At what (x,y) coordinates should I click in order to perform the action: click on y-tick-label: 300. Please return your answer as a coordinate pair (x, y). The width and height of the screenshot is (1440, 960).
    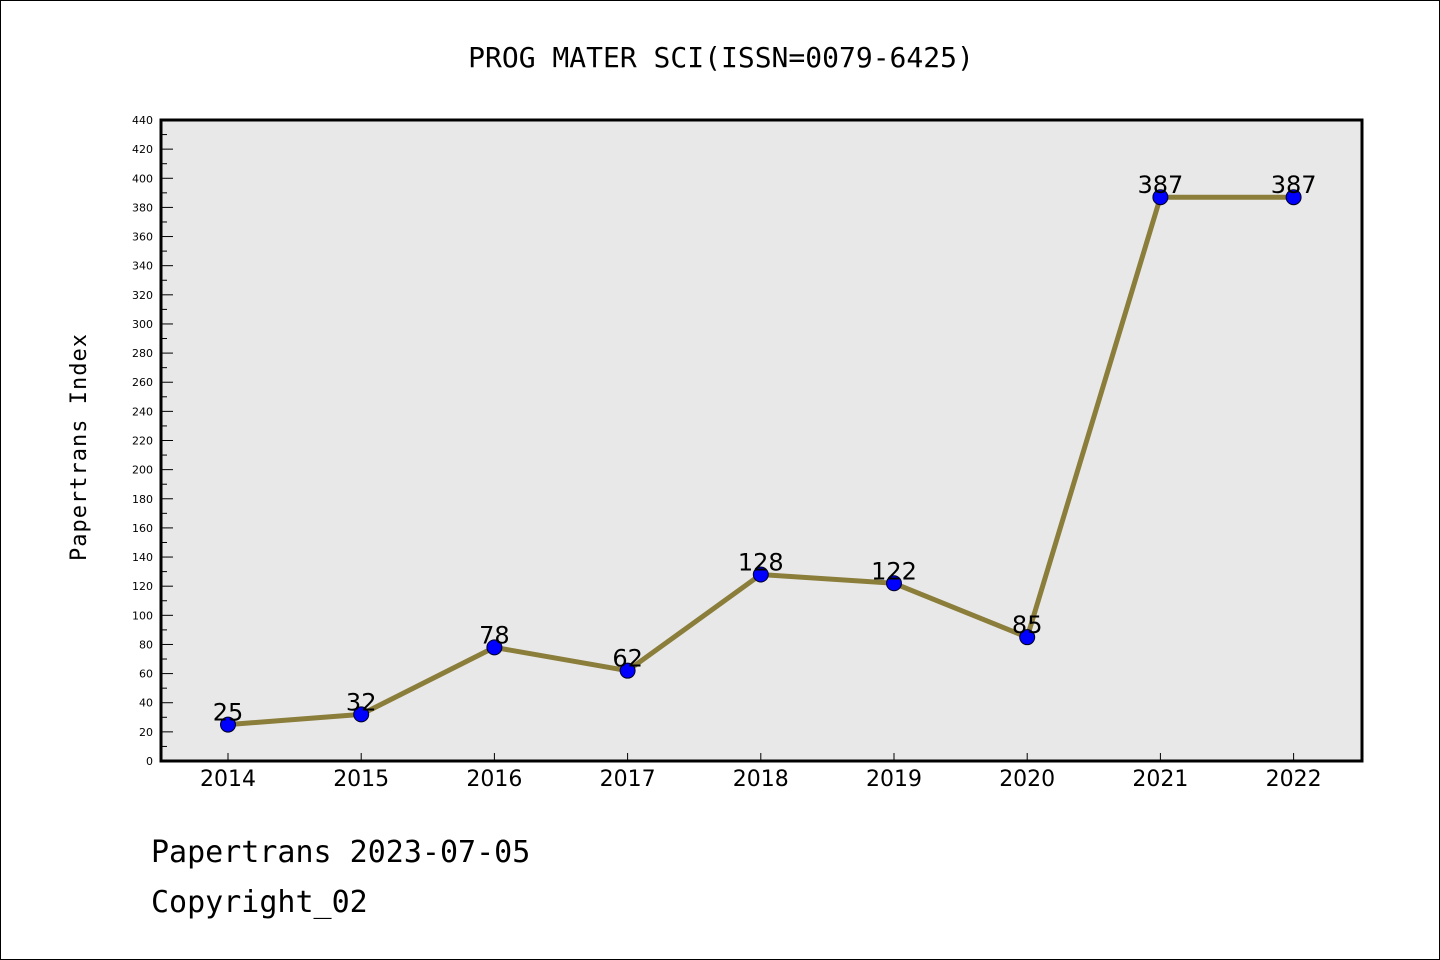
    Looking at the image, I should click on (142, 324).